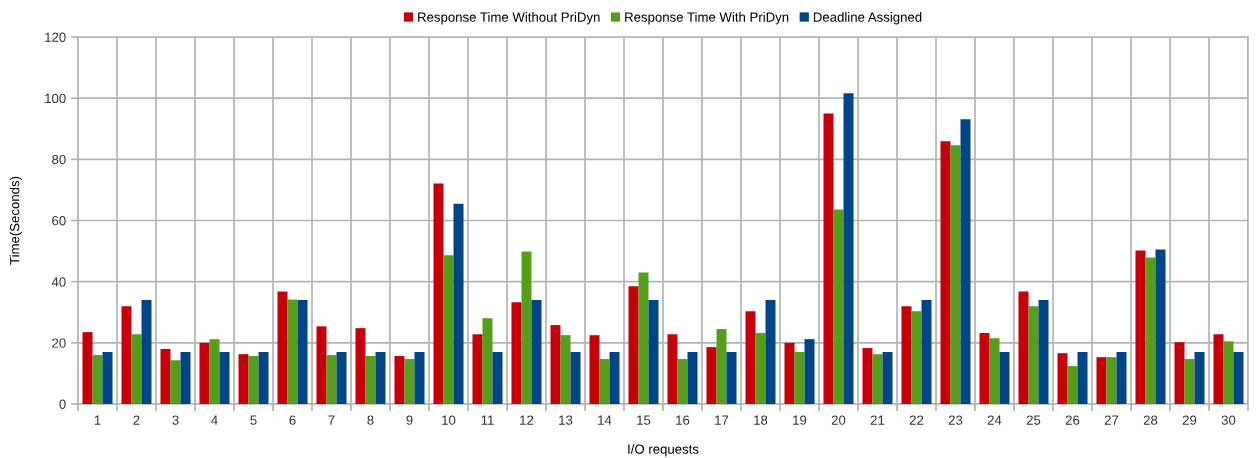 This screenshot has width=1258, height=458. What do you see at coordinates (253, 420) in the screenshot?
I see `x-tick-label: 5` at bounding box center [253, 420].